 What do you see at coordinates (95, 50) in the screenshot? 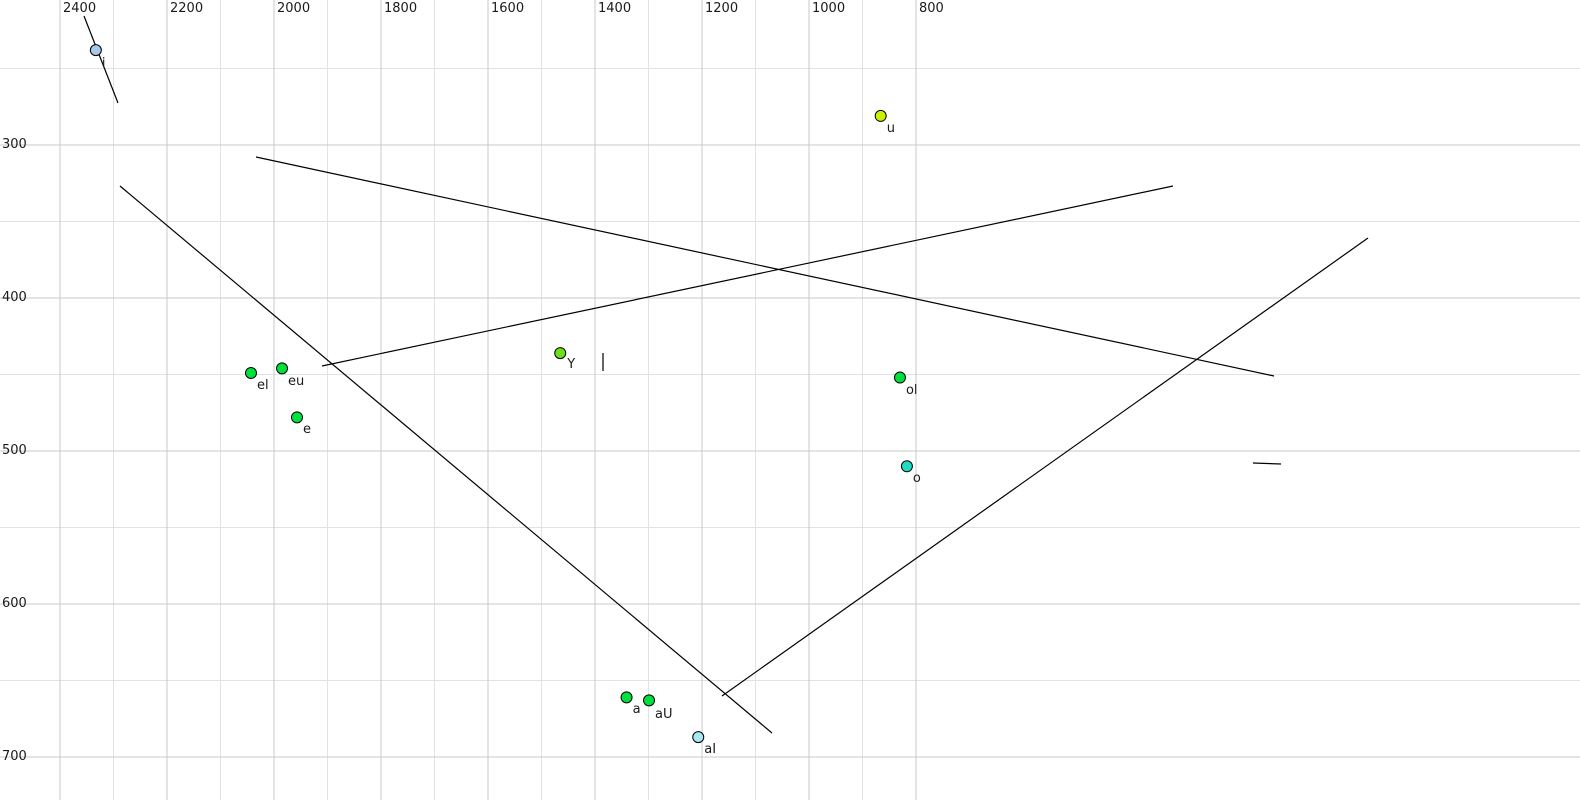
I see `vowel-marker-i` at bounding box center [95, 50].